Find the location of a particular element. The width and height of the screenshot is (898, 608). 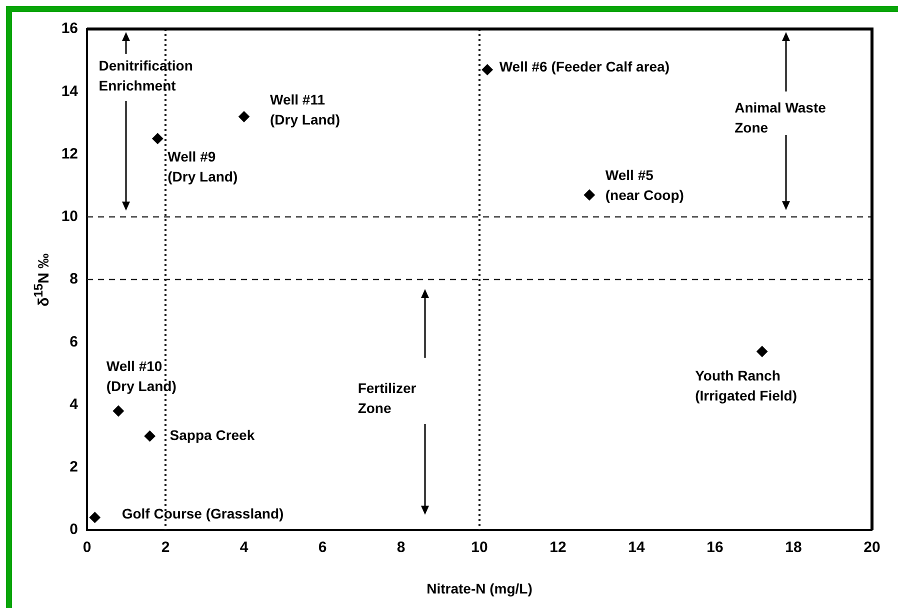

y-tick-label: 2 is located at coordinates (74, 467).